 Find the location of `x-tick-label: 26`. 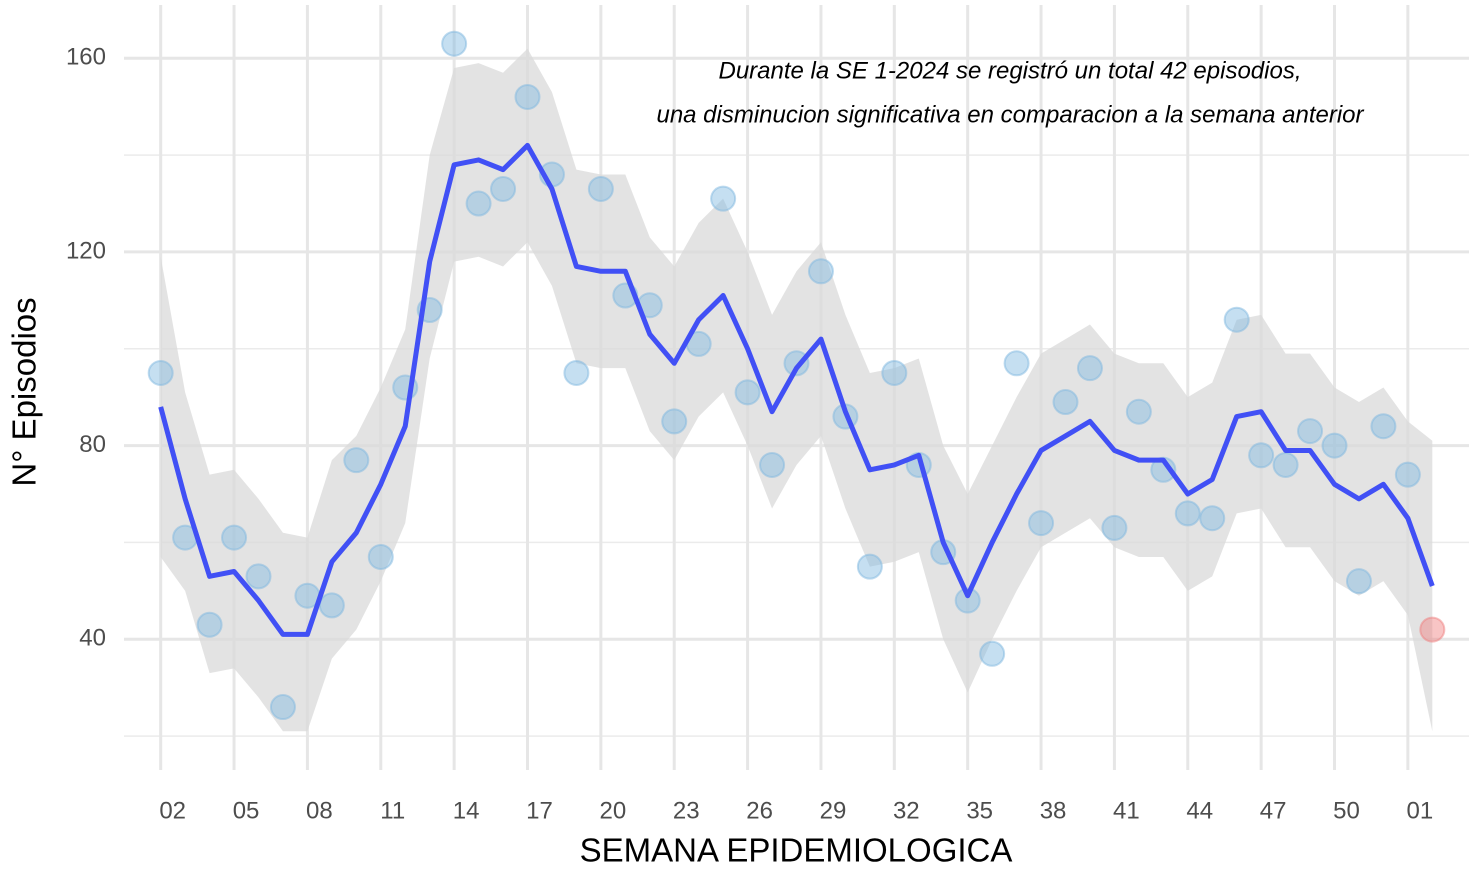

x-tick-label: 26 is located at coordinates (759, 810).